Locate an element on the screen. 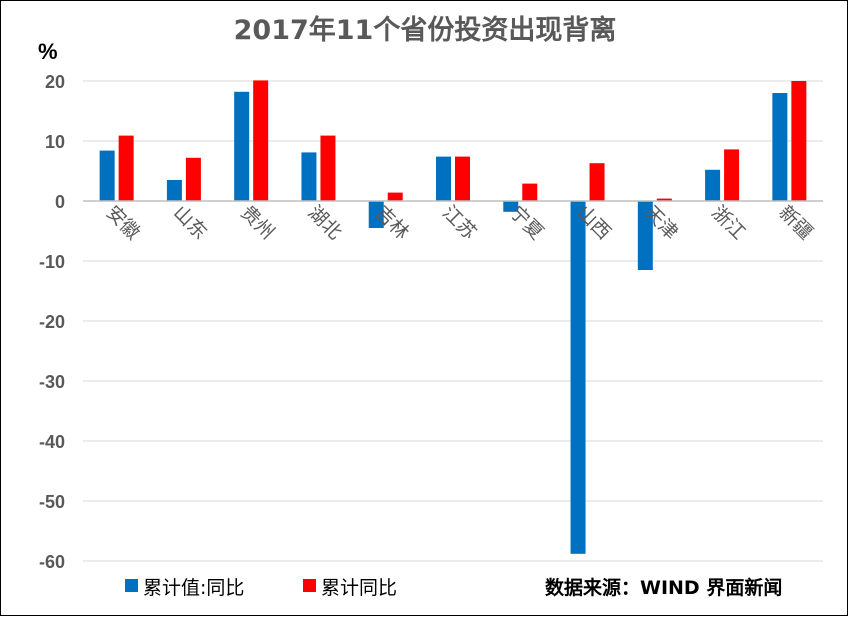  y-tick-label: -40 is located at coordinates (52, 442).